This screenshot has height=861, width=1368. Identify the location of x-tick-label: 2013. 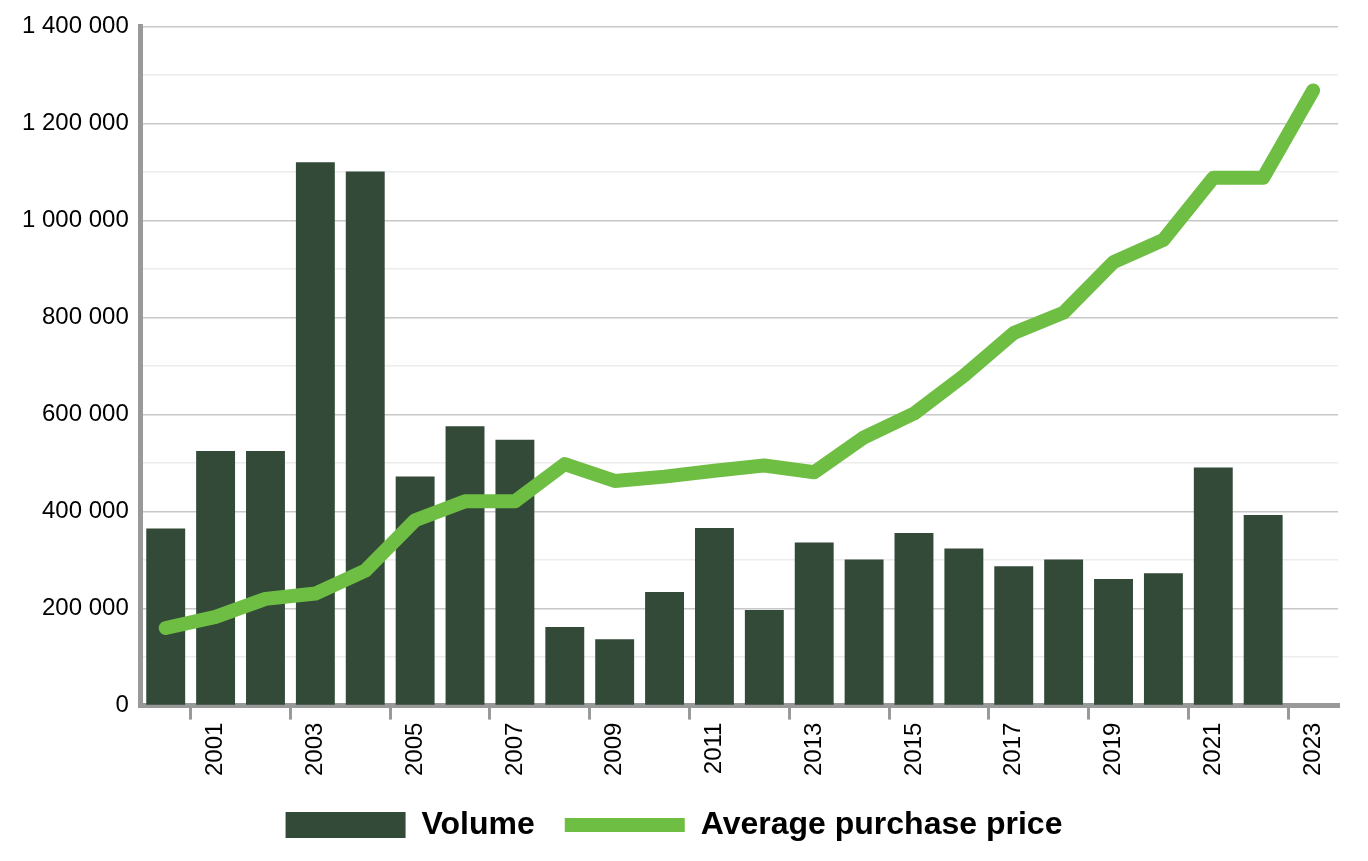
(812, 749).